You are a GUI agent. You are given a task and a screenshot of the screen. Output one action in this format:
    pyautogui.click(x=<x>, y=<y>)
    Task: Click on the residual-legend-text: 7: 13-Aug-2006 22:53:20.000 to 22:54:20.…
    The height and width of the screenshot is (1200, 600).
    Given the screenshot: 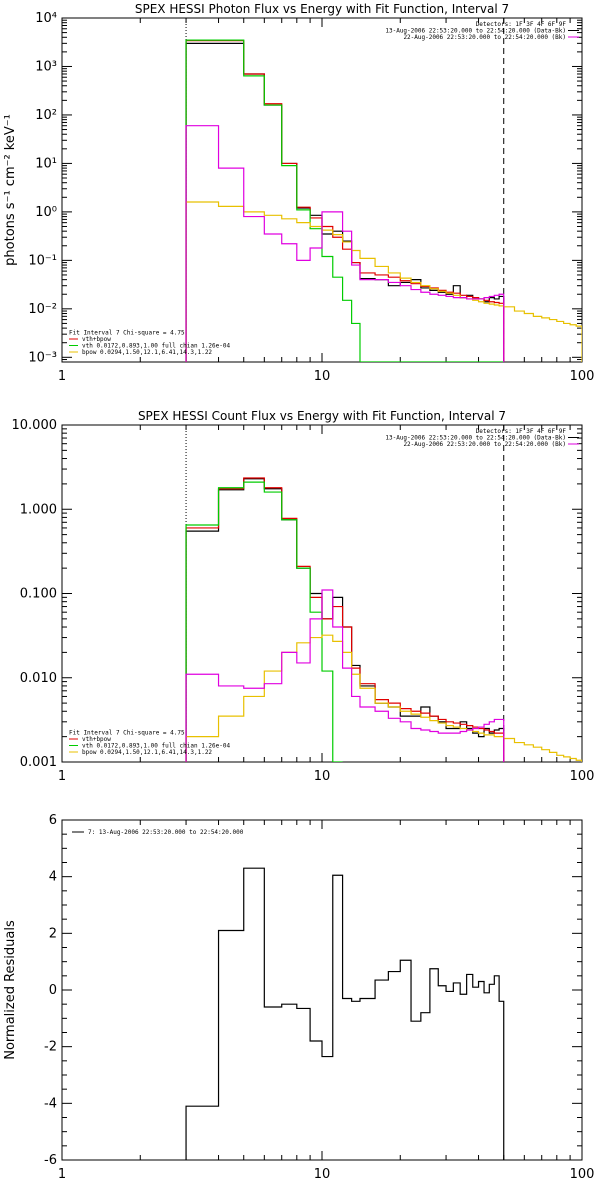 What is the action you would take?
    pyautogui.click(x=166, y=832)
    